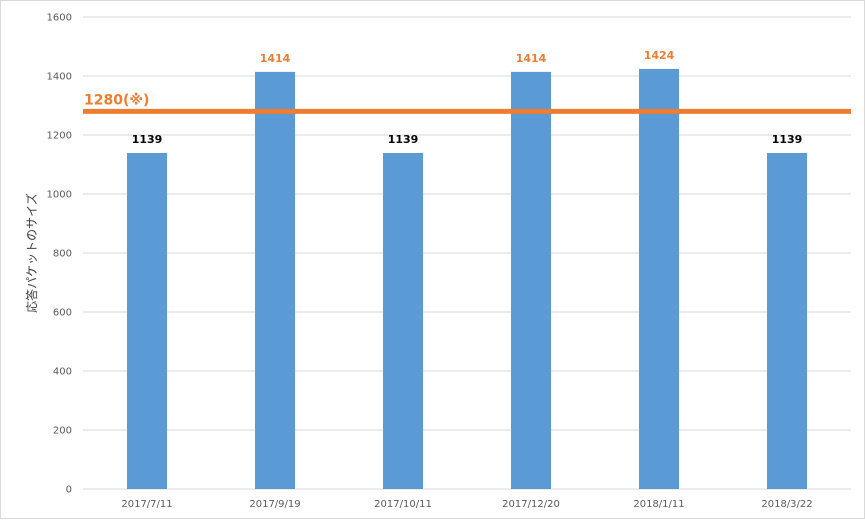 Image resolution: width=865 pixels, height=520 pixels. What do you see at coordinates (62, 372) in the screenshot?
I see `y-tick-label: 400` at bounding box center [62, 372].